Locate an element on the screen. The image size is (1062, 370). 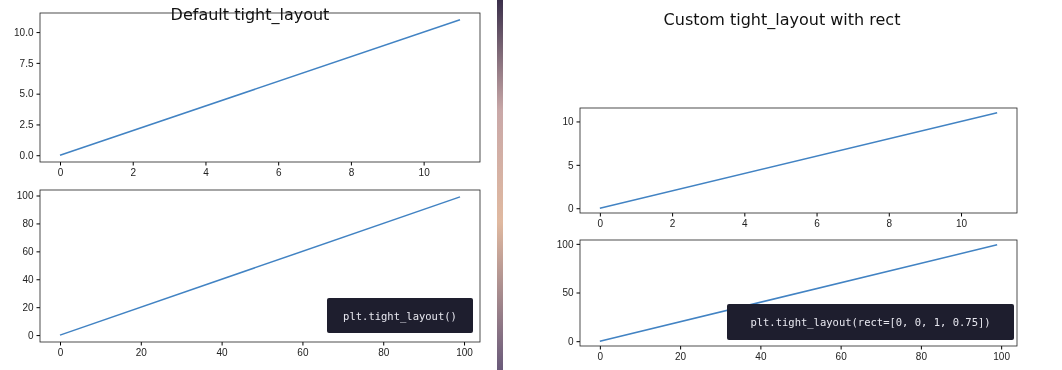
annotation: plt.tight_layout(rect=[0, 0, 1, 0.75]) is located at coordinates (870, 322).